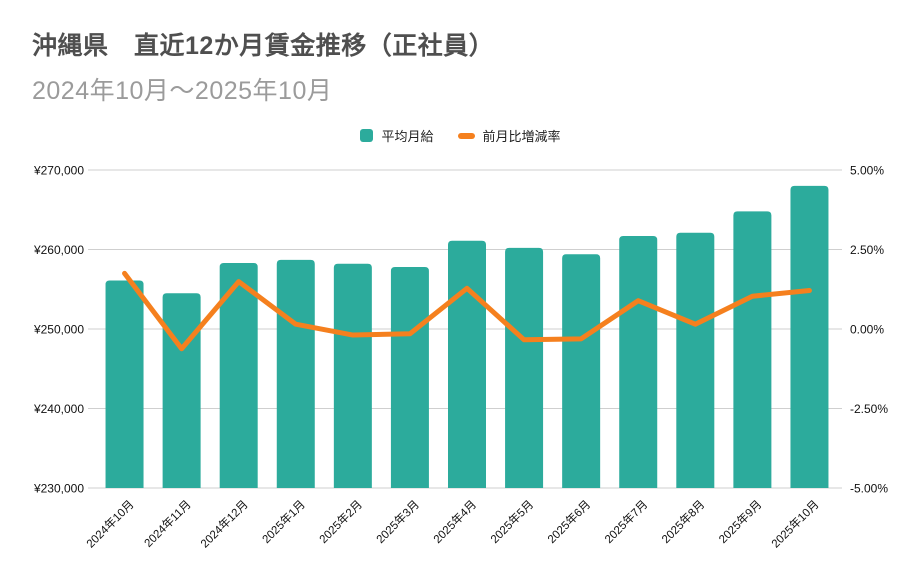 The image size is (921, 570). Describe the element at coordinates (867, 250) in the screenshot. I see `y-axis-right-tick-label: 2.50%` at that location.